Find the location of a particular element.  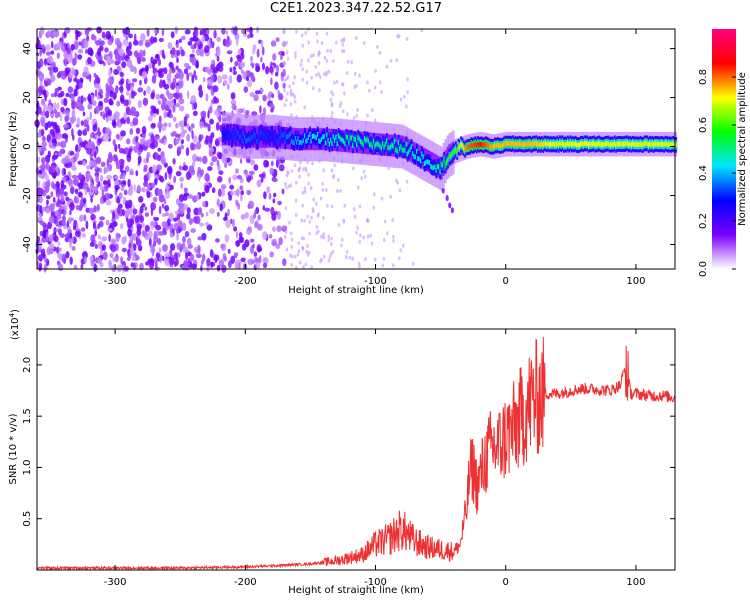

snr-y-axis-label: SNR (10 * v/v) is located at coordinates (13, 448).